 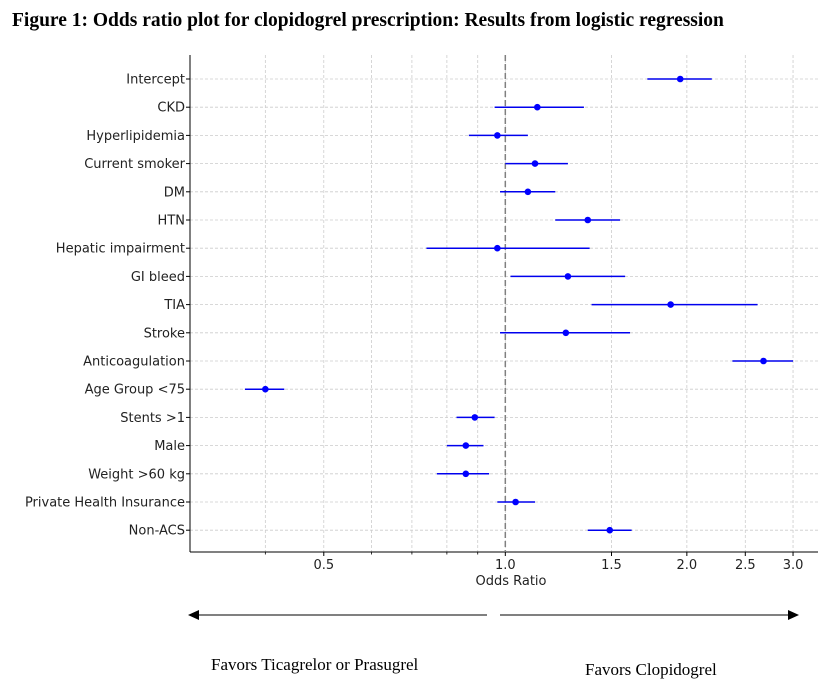 I want to click on x-tick-label: 3.0, so click(x=793, y=565).